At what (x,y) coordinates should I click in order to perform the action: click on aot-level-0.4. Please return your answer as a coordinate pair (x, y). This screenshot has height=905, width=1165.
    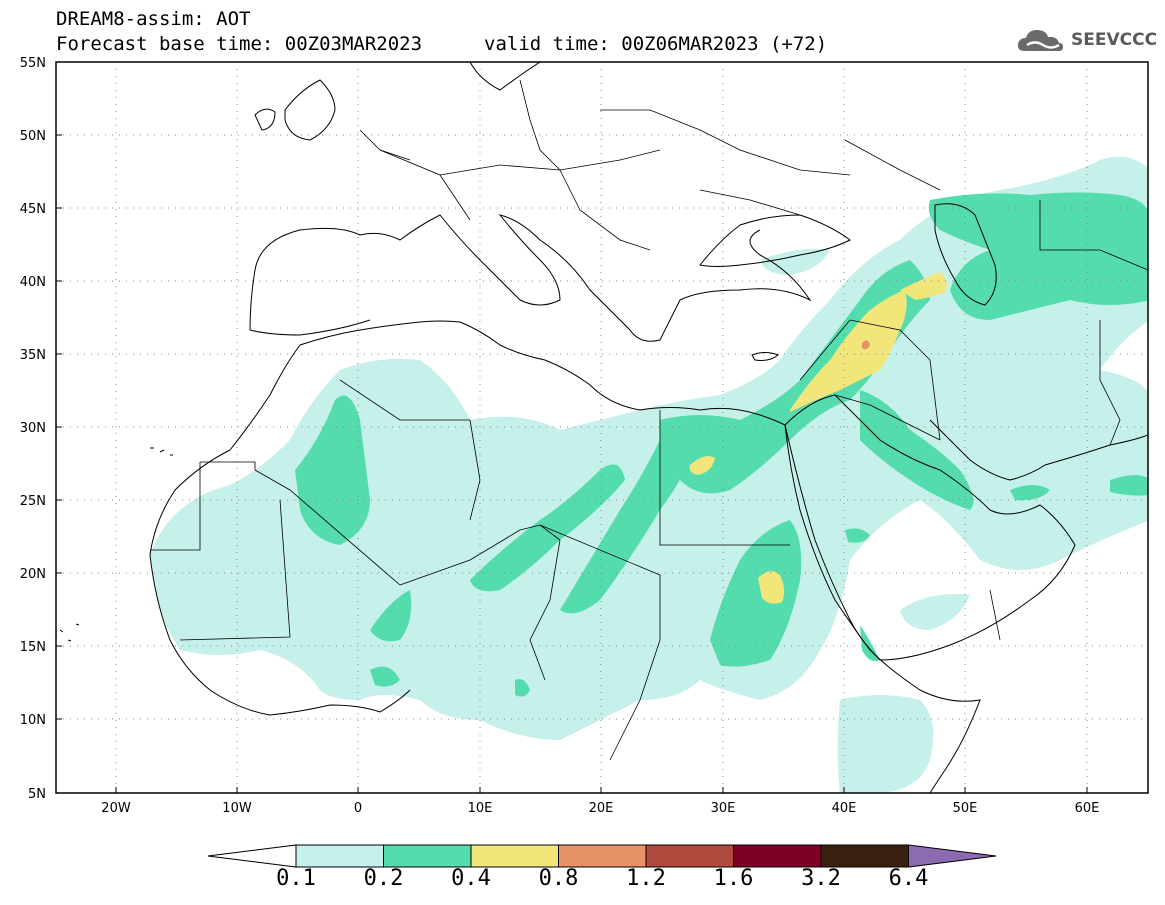
    Looking at the image, I should click on (818, 438).